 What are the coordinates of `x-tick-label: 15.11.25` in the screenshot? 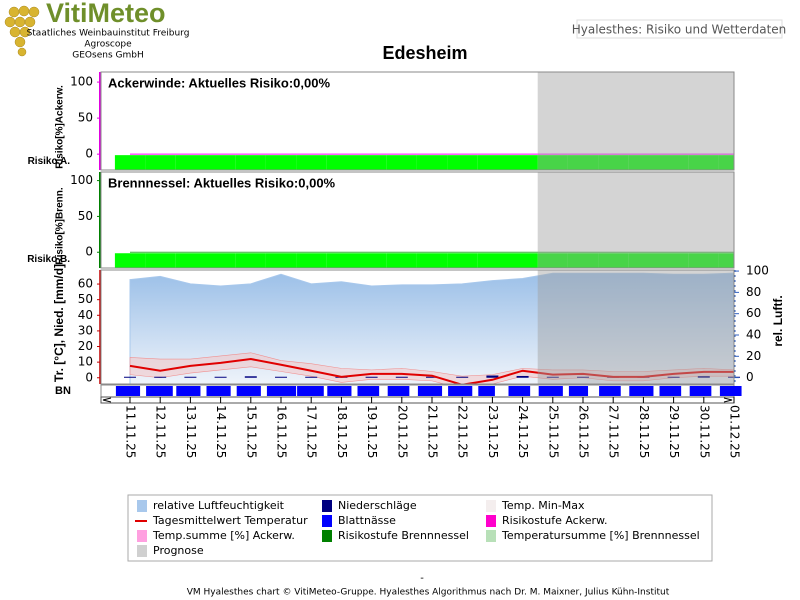 It's located at (251, 431).